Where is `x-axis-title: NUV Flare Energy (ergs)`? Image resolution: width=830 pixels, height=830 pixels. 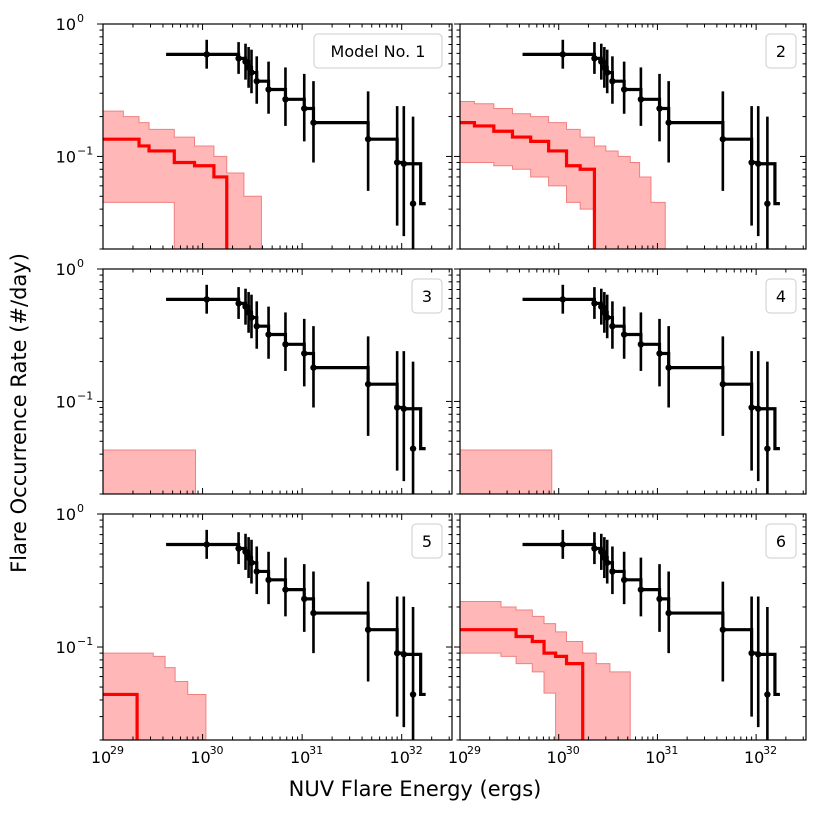
x-axis-title: NUV Flare Energy (ergs) is located at coordinates (415, 789).